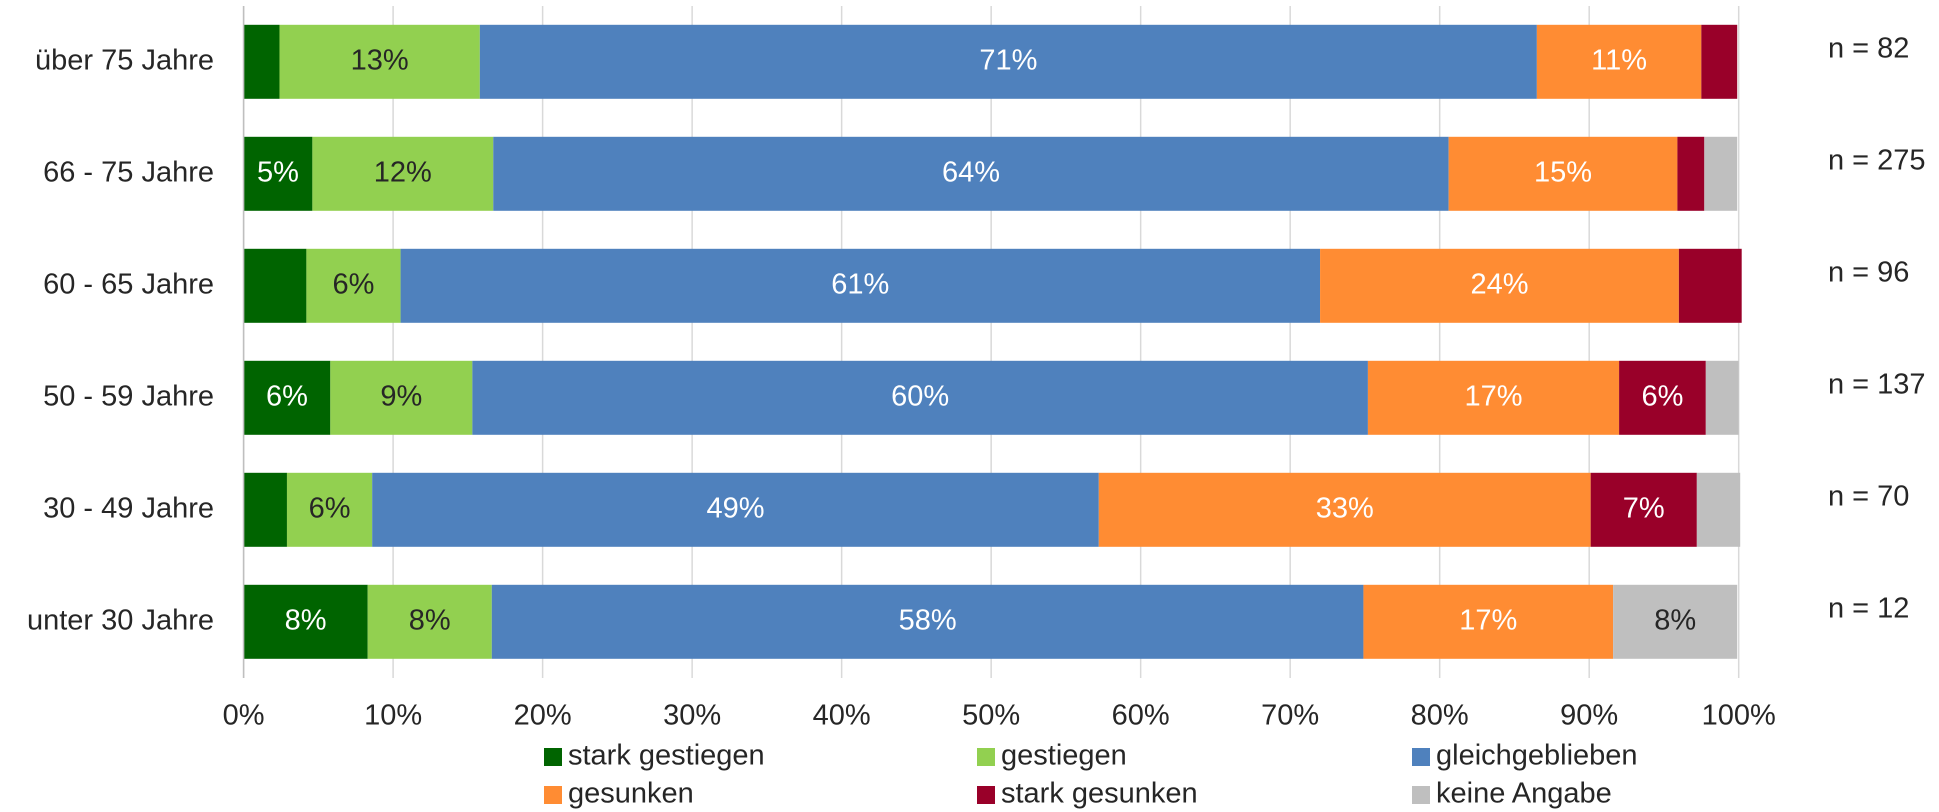 This screenshot has width=1939, height=812. I want to click on data-label: 15%, so click(1563, 172).